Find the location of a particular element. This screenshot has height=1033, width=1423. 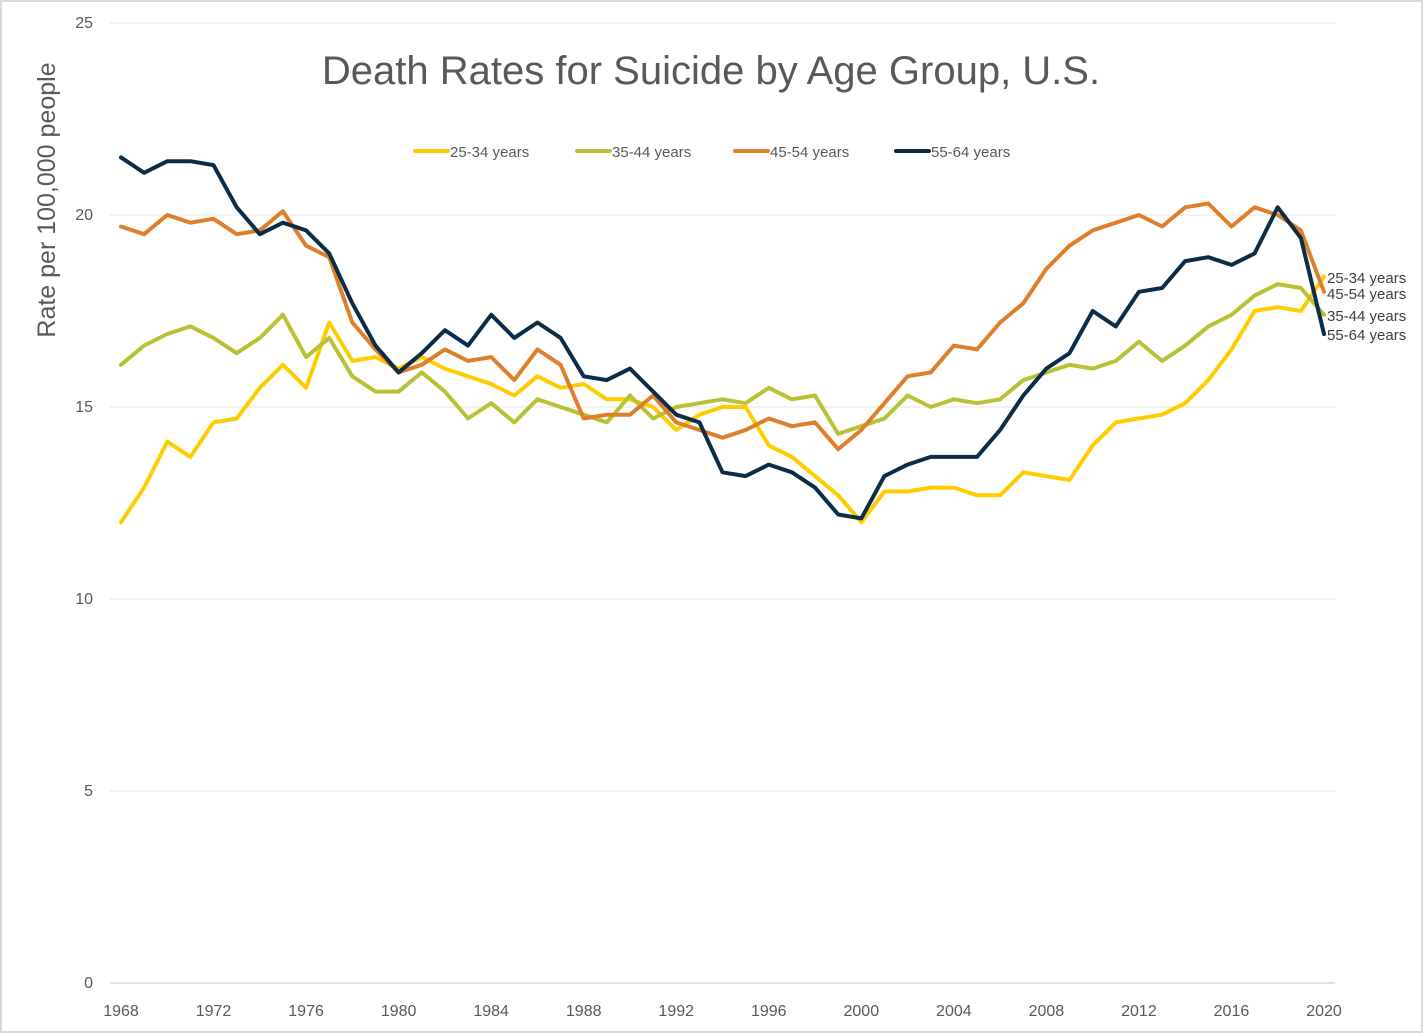

y-tick-label: 20 is located at coordinates (84, 215).